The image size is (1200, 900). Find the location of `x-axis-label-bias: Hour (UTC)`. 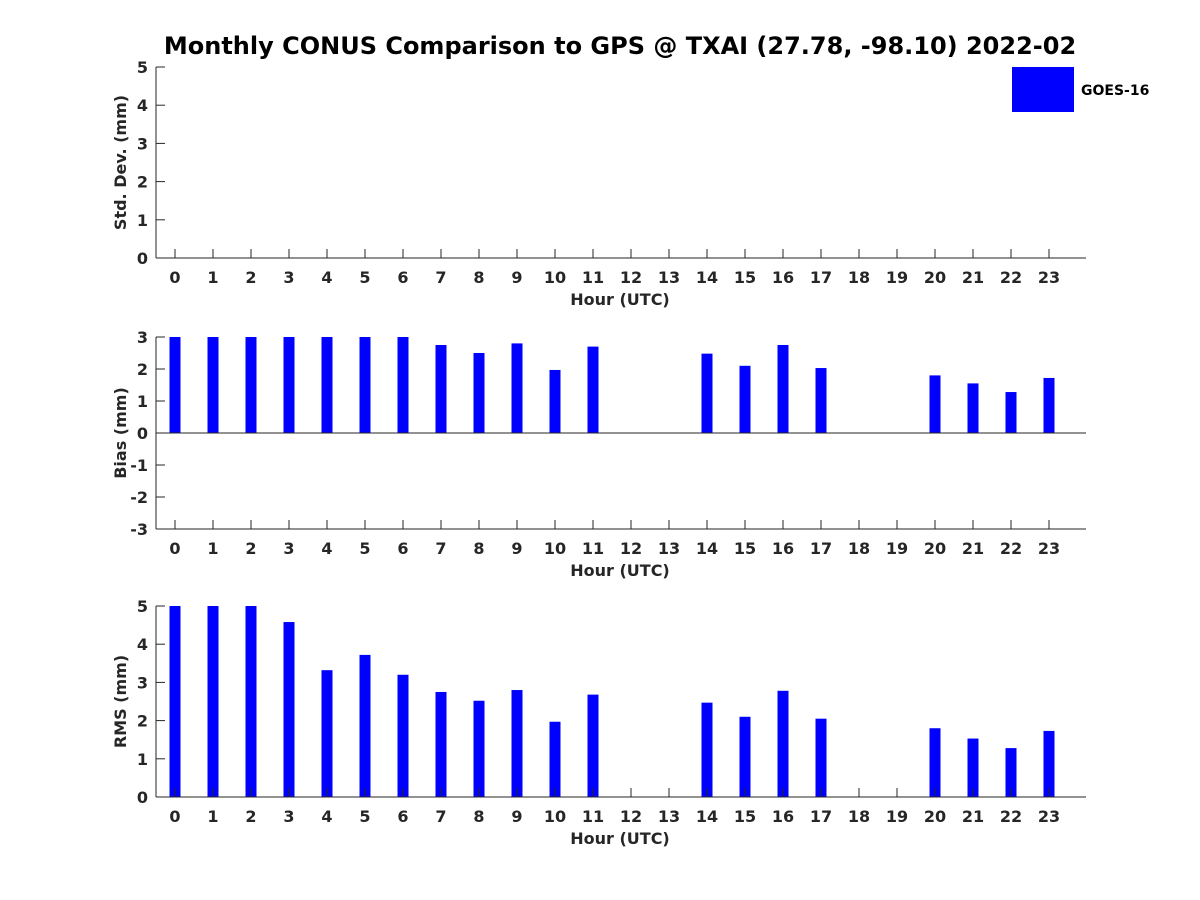

x-axis-label-bias: Hour (UTC) is located at coordinates (620, 570).